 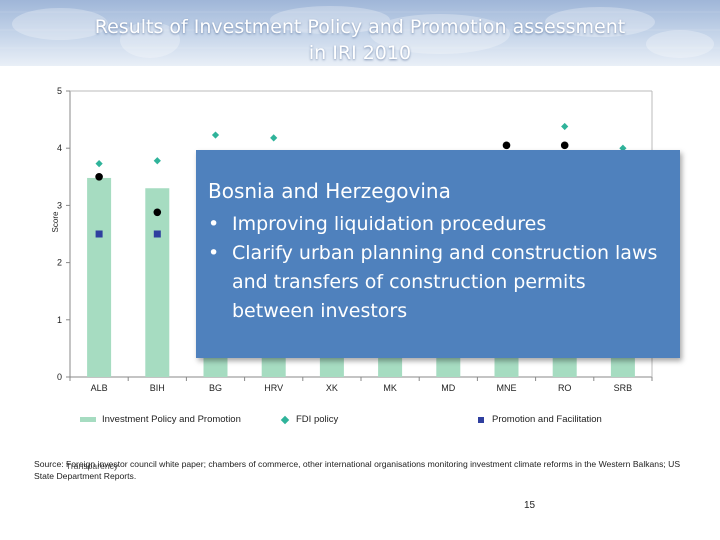 I want to click on x-tick-label-xk: XK, so click(x=332, y=388).